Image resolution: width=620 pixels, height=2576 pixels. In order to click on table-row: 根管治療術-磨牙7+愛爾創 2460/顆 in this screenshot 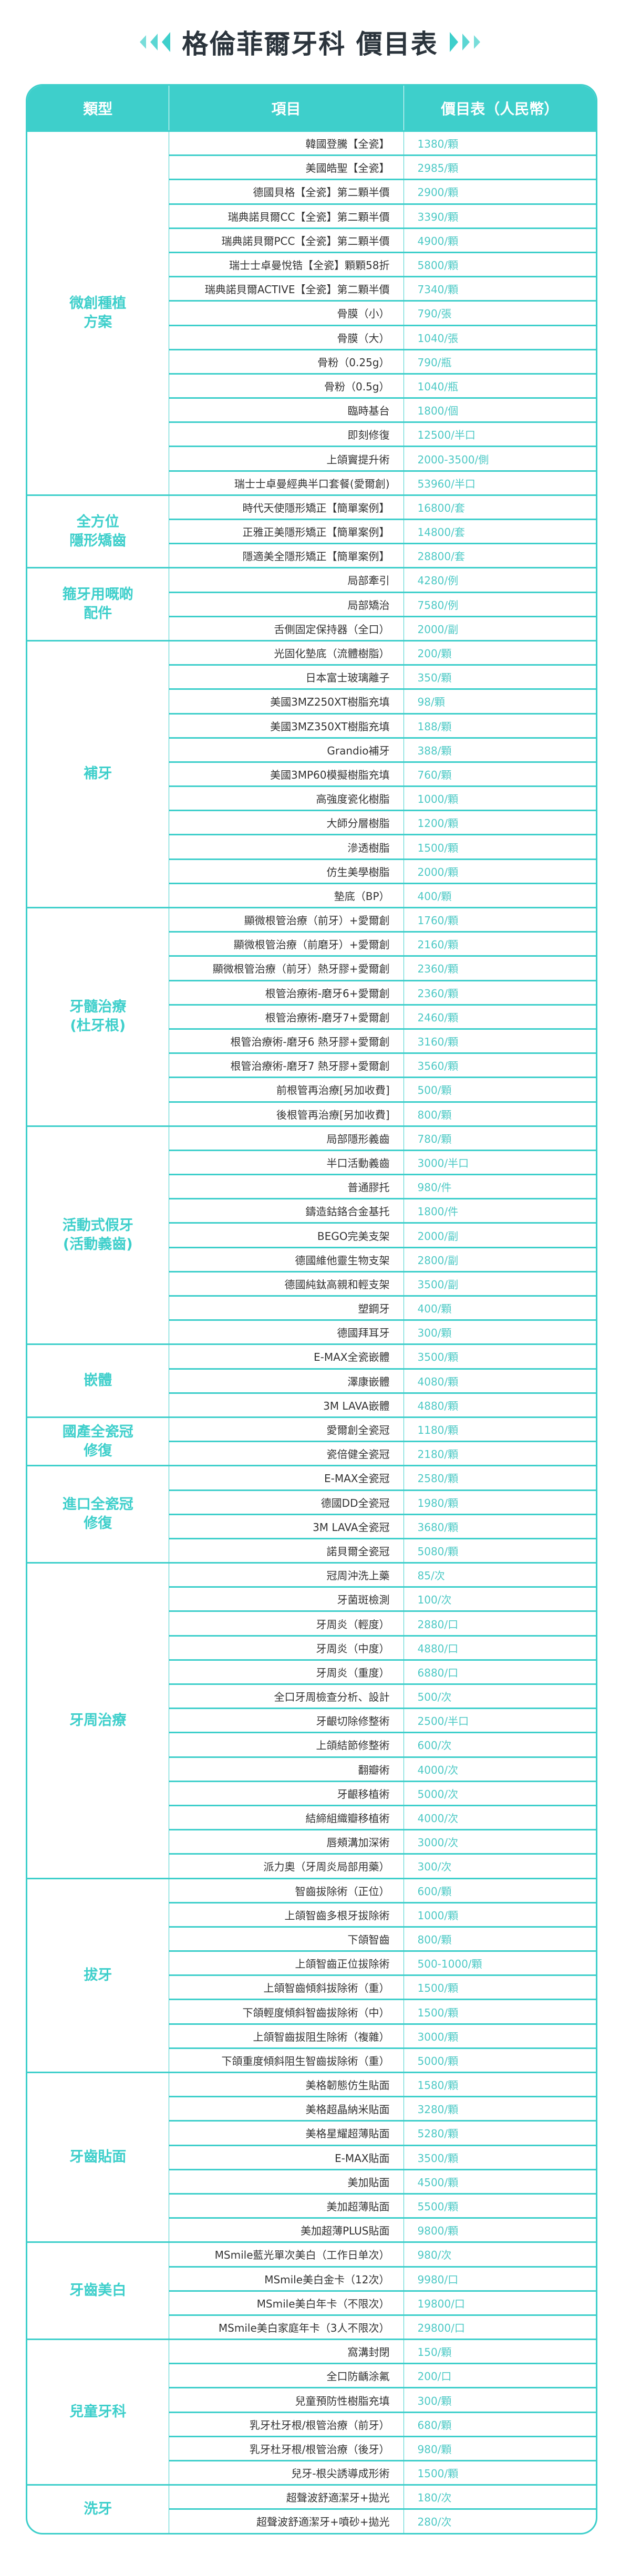, I will do `click(312, 1016)`.